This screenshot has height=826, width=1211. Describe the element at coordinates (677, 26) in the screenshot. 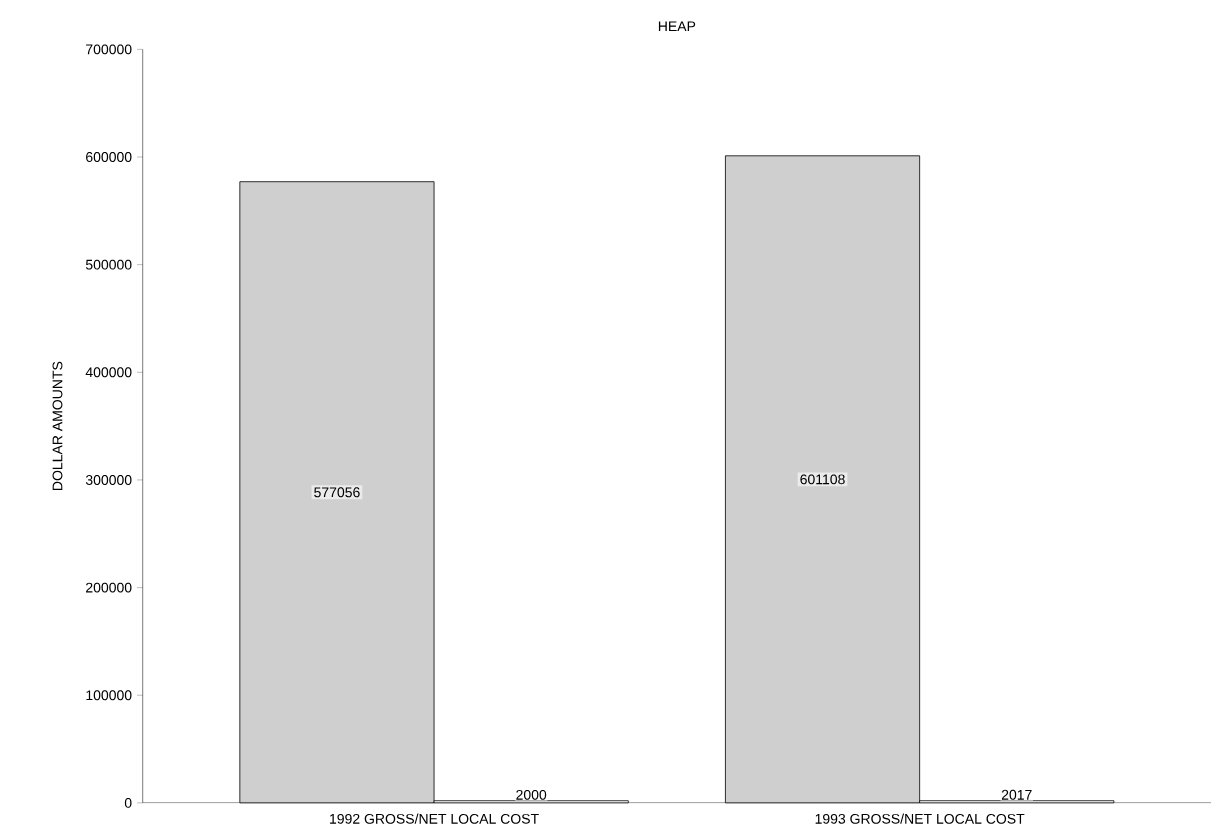

I see `chart-title: HEAP` at that location.